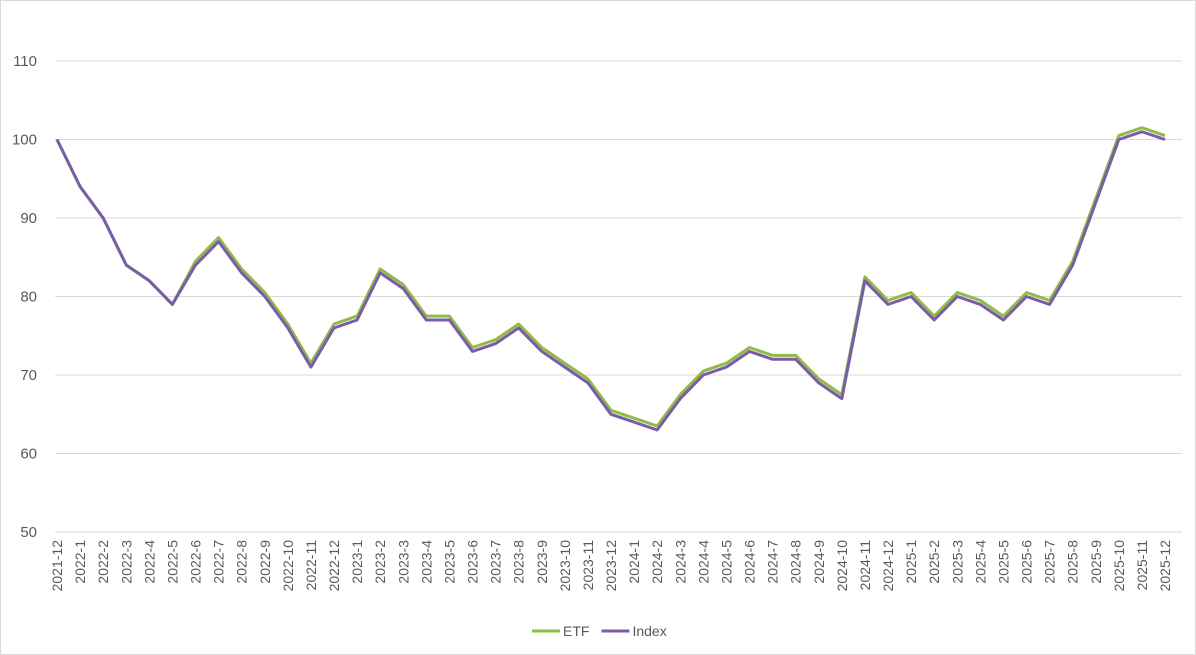  Describe the element at coordinates (542, 562) in the screenshot. I see `x-tick-label: 2023-9` at that location.